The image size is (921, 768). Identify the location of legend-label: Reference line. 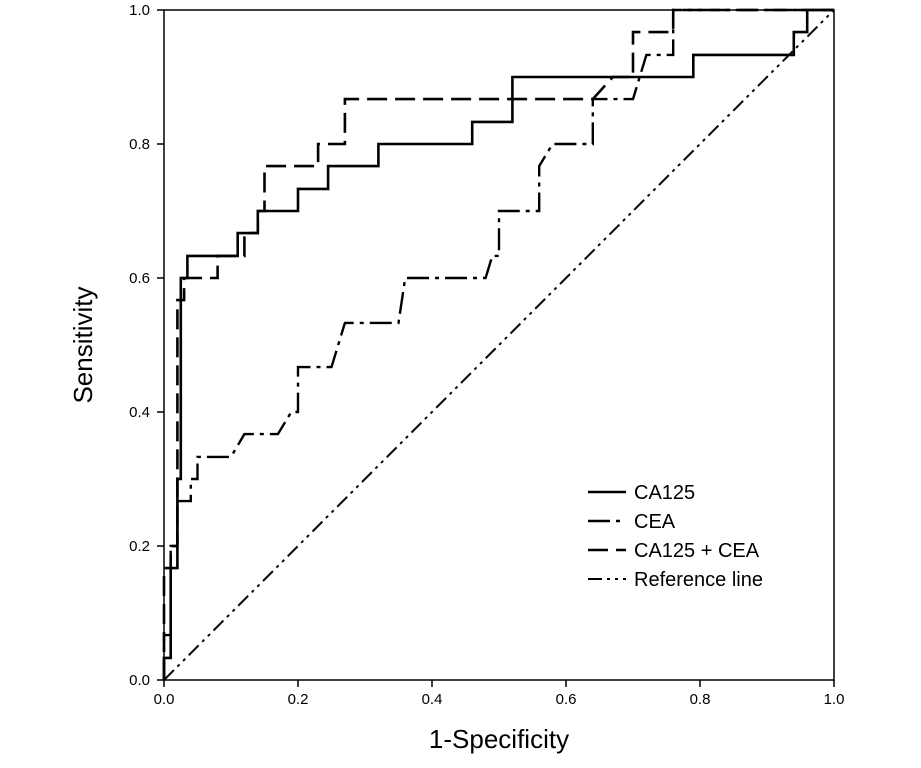
(698, 580).